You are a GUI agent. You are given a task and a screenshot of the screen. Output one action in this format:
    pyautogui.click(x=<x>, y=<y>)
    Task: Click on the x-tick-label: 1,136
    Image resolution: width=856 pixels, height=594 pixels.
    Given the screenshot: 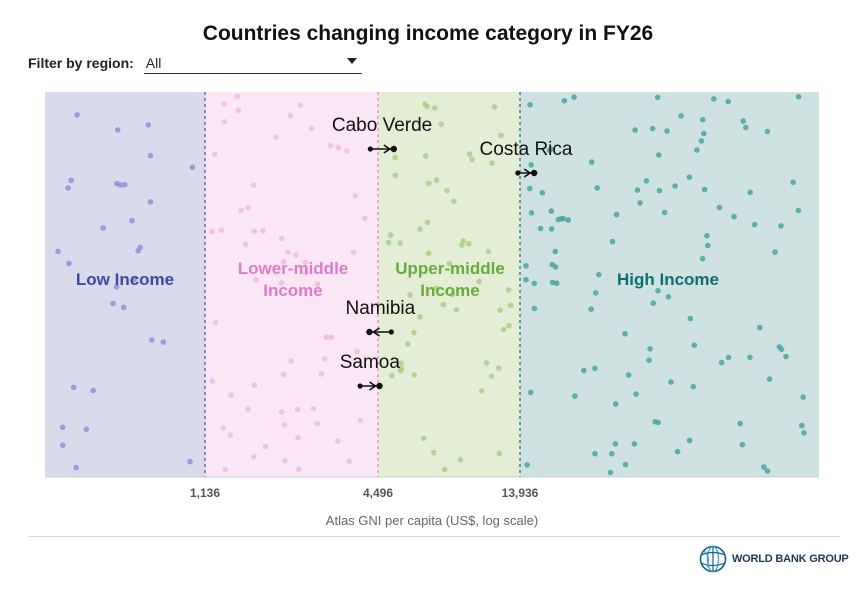 What is the action you would take?
    pyautogui.click(x=205, y=493)
    